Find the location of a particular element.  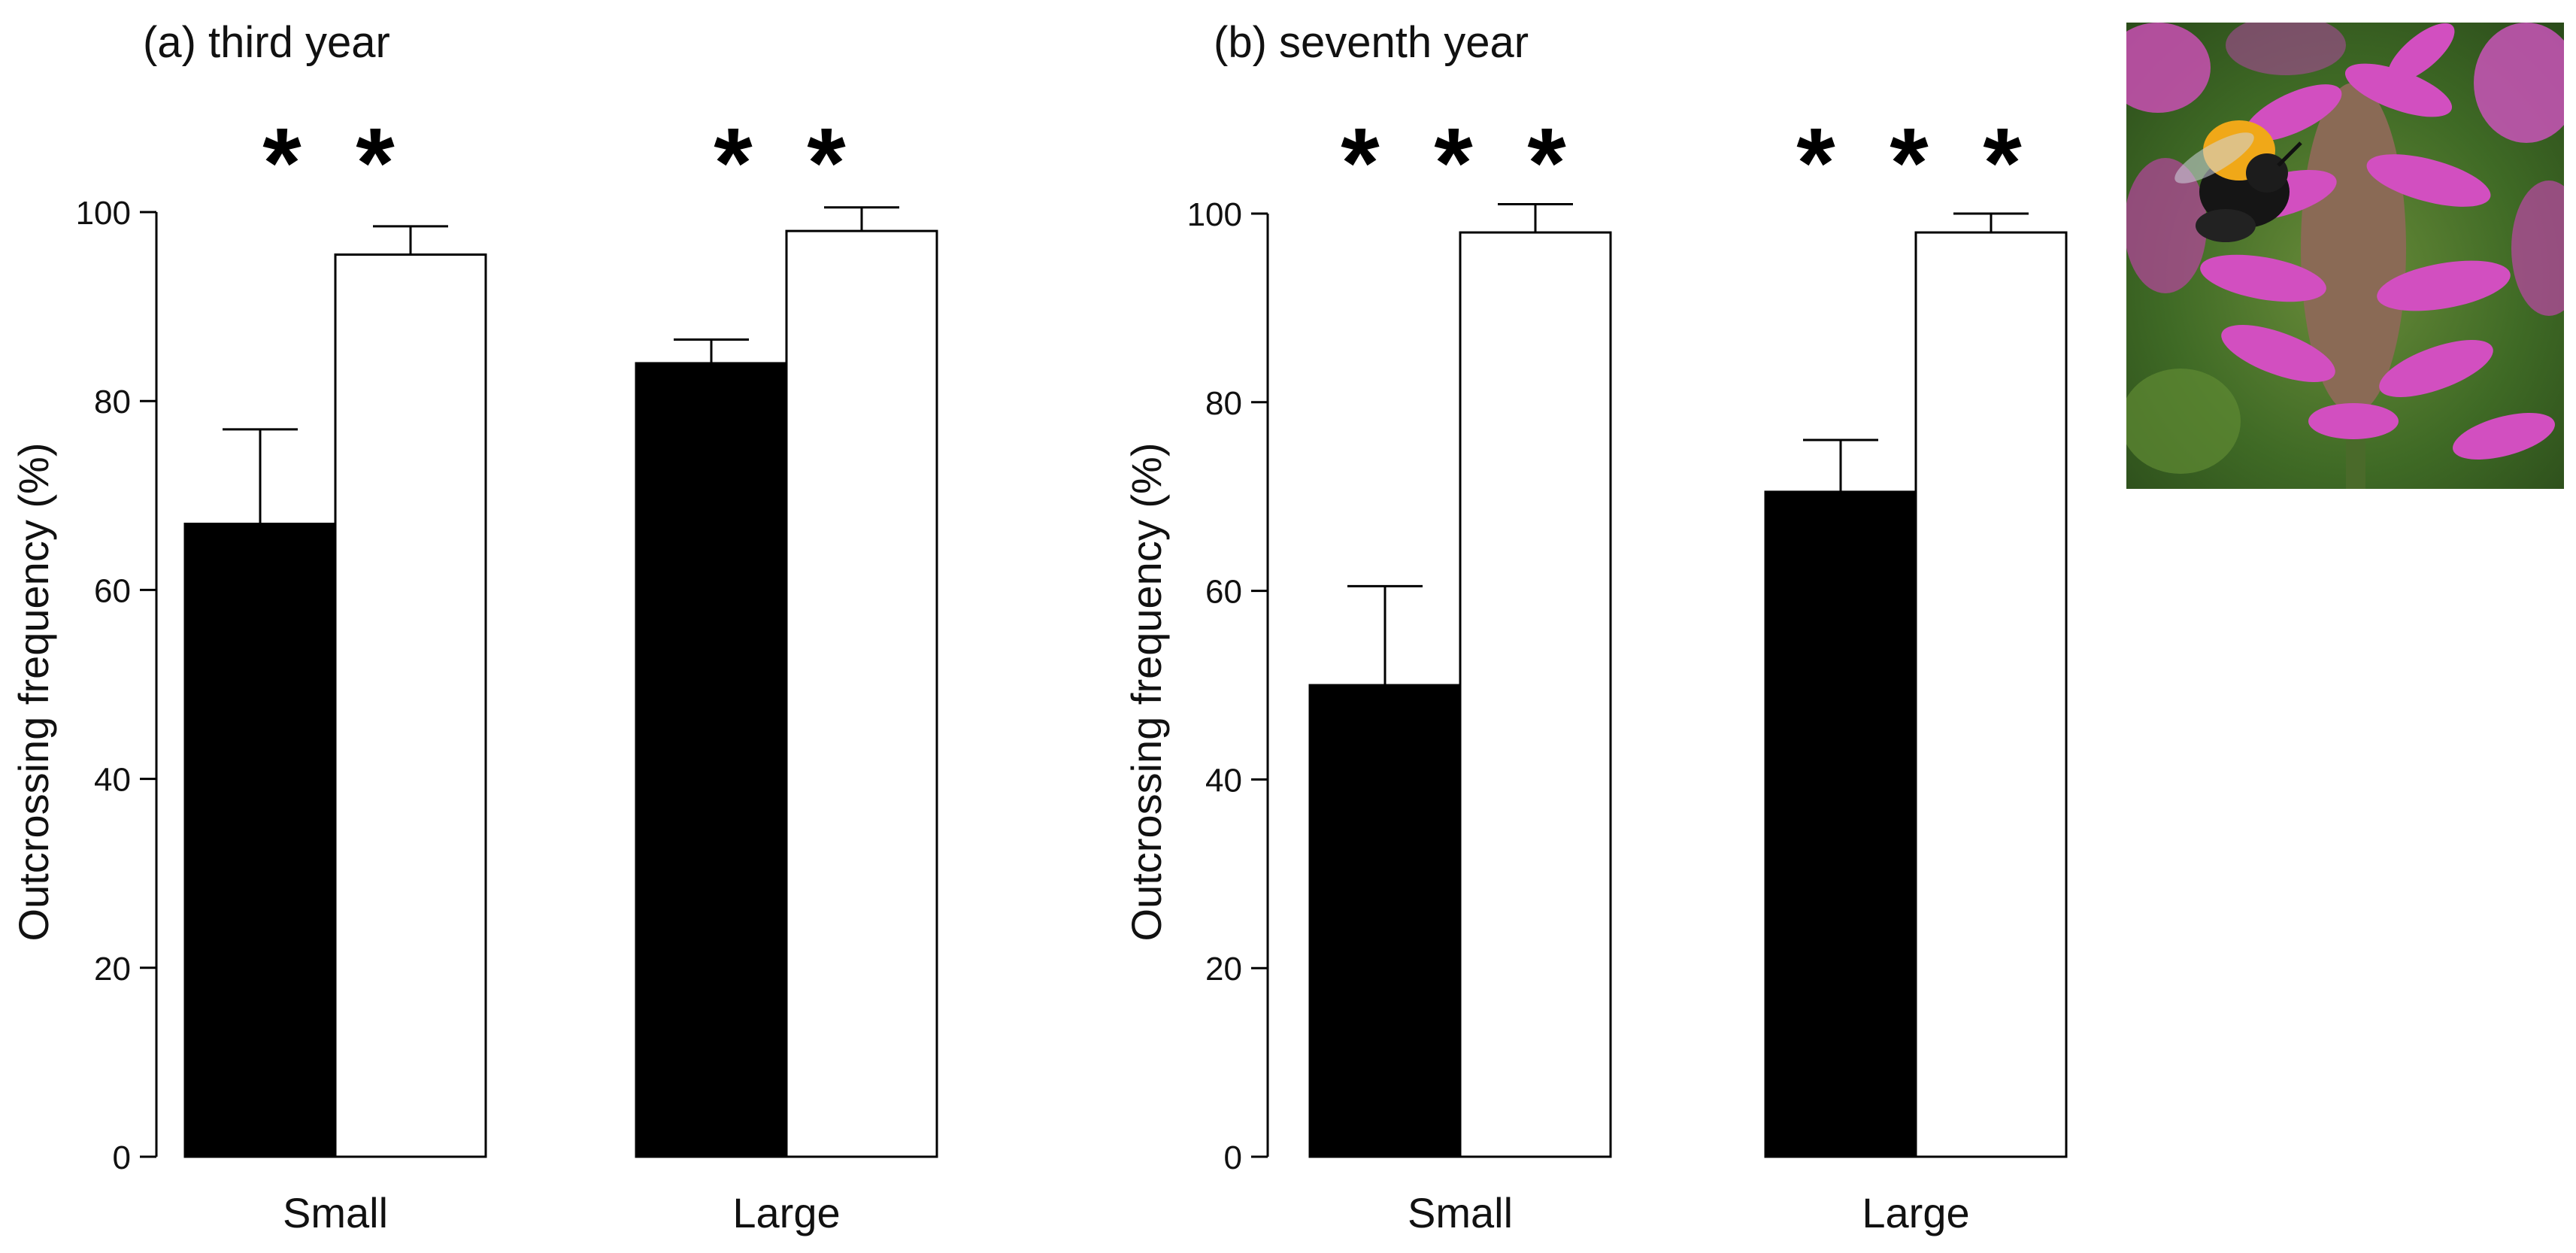

panel-b-bar-small-white is located at coordinates (1535, 694).